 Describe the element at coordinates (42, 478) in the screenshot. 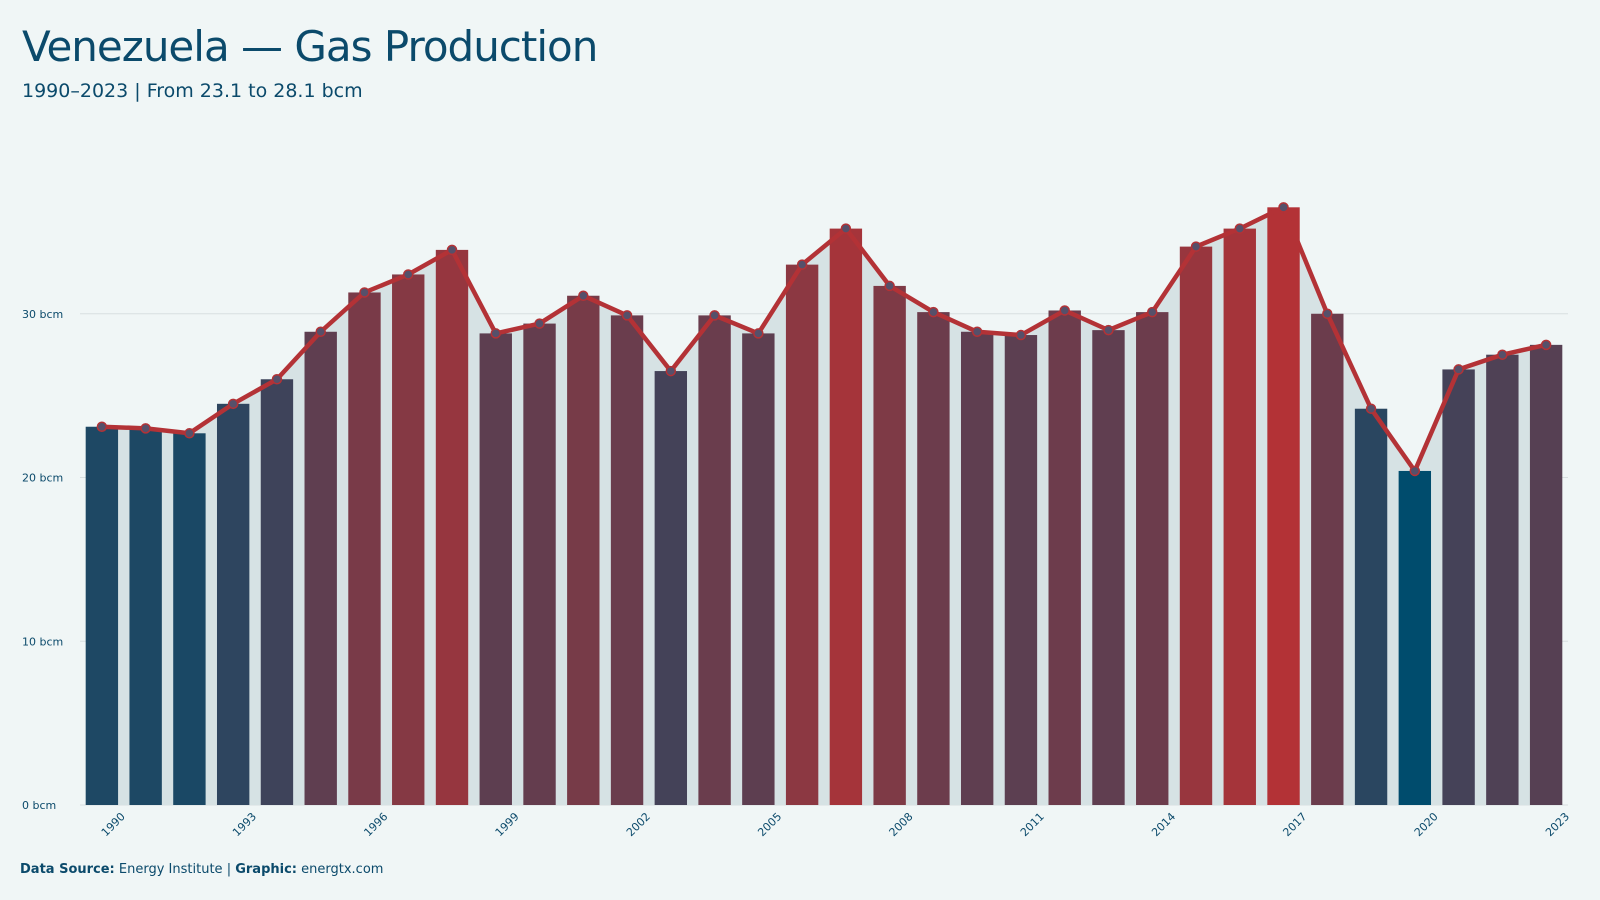

I see `y-tick-label: 20 bcm` at that location.